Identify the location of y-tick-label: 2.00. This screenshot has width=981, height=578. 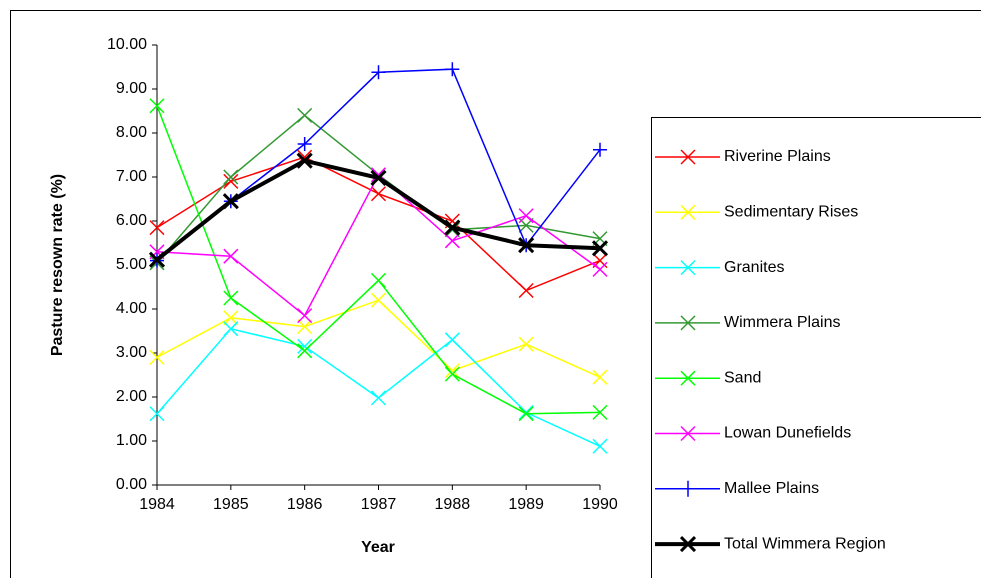
(131, 396).